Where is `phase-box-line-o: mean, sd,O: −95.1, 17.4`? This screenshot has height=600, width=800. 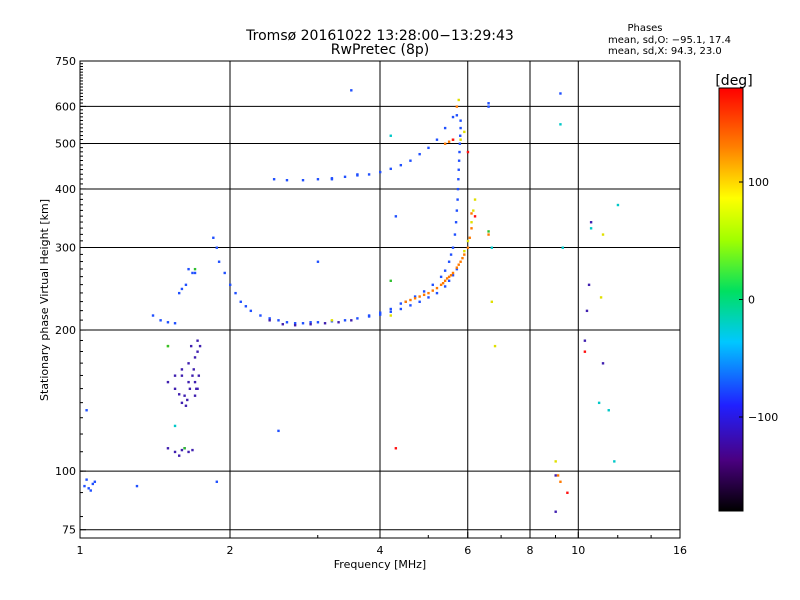 phase-box-line-o: mean, sd,O: −95.1, 17.4 is located at coordinates (669, 40).